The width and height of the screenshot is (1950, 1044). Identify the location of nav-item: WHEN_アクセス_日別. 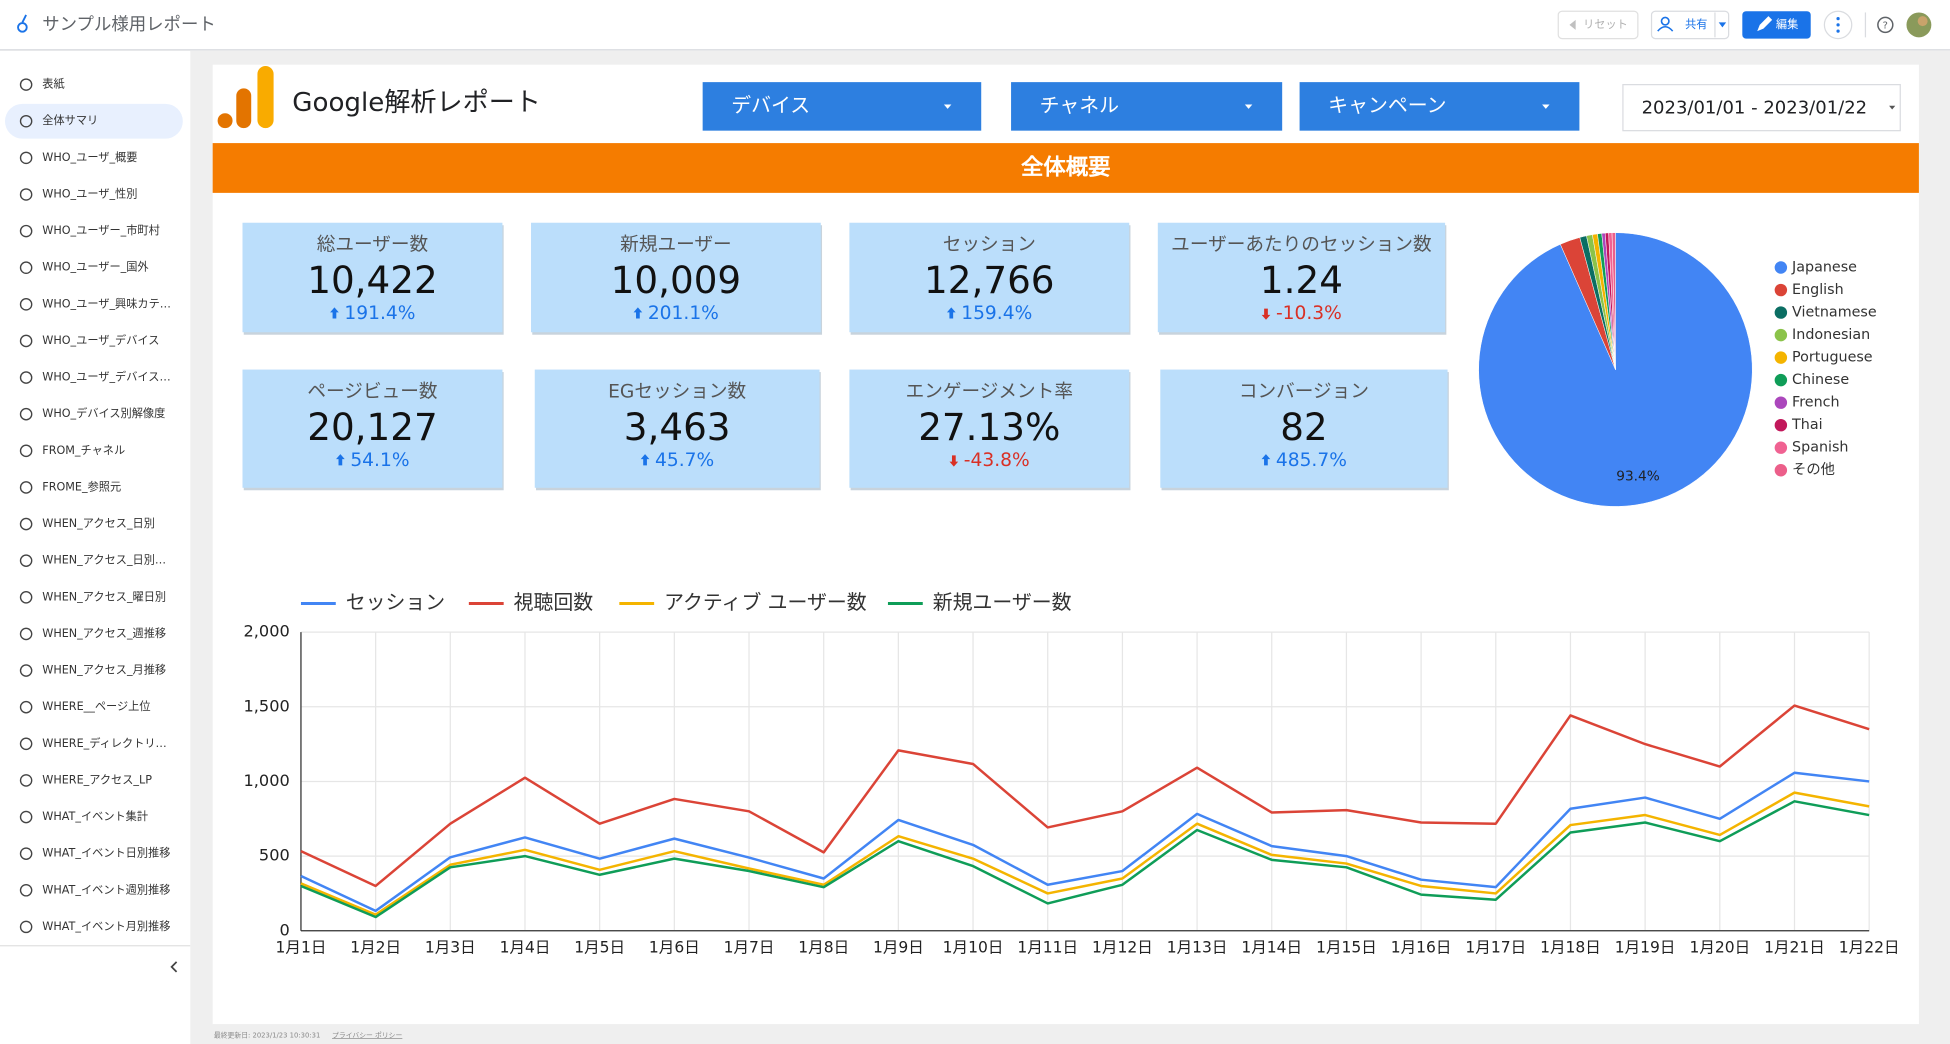
(98, 523).